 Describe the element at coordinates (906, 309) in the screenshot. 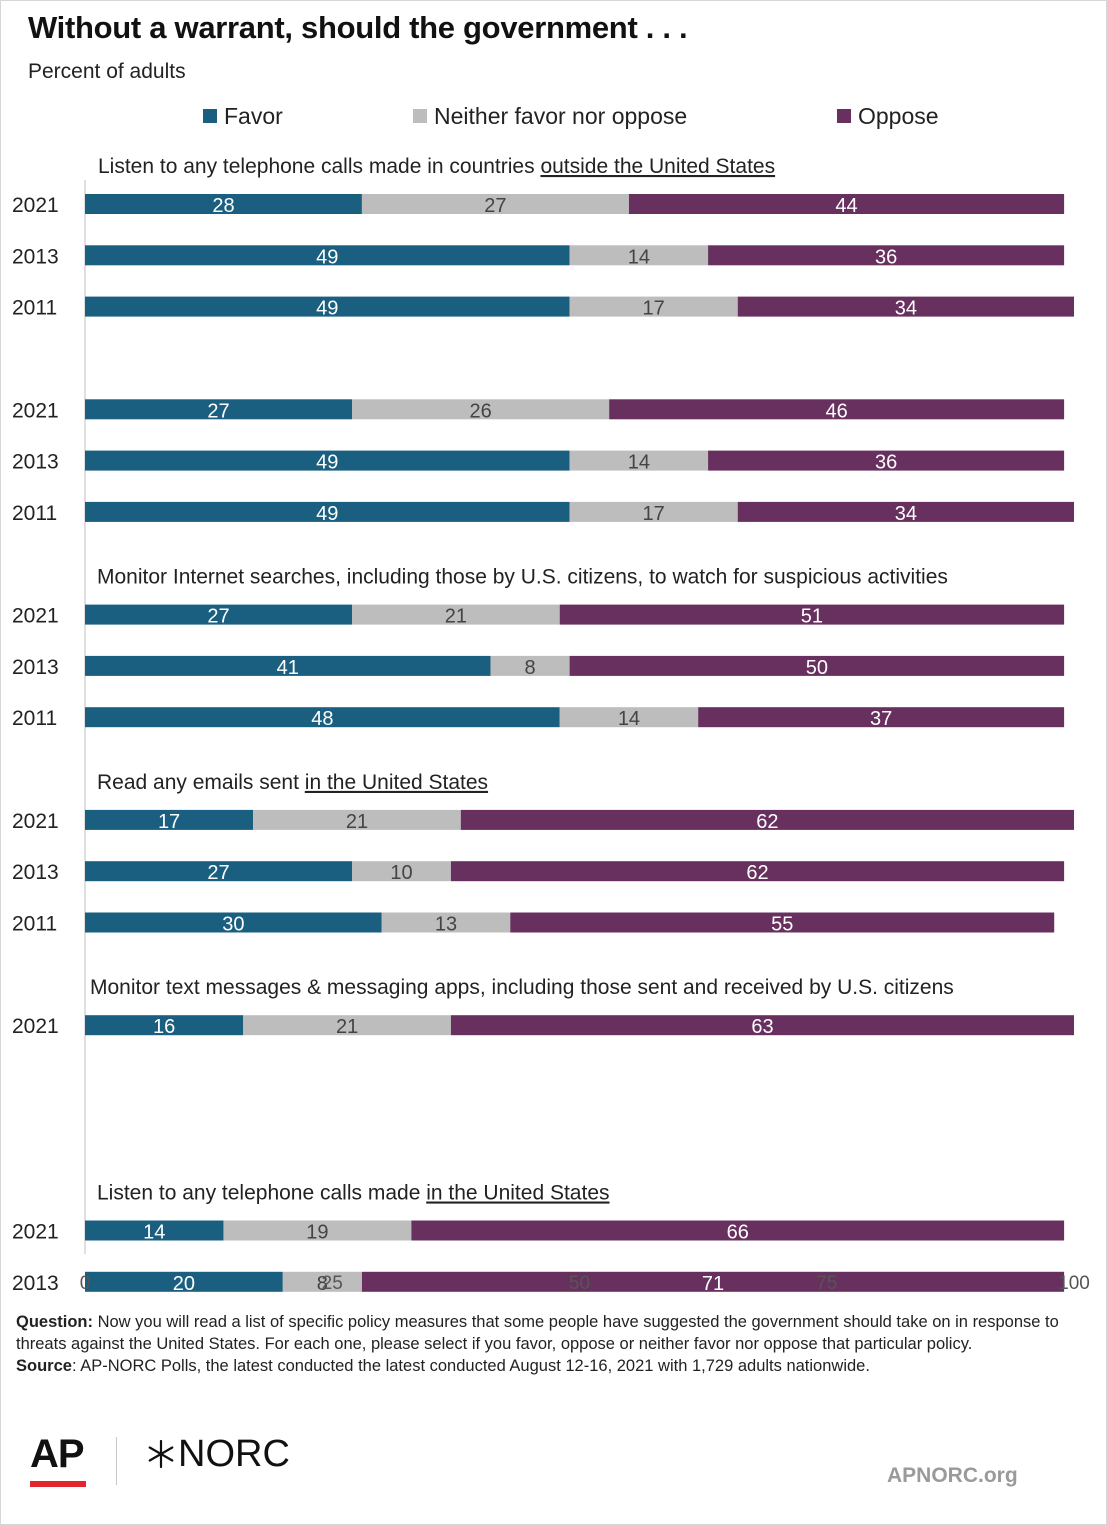

I see `data-label-oppose: 34` at that location.